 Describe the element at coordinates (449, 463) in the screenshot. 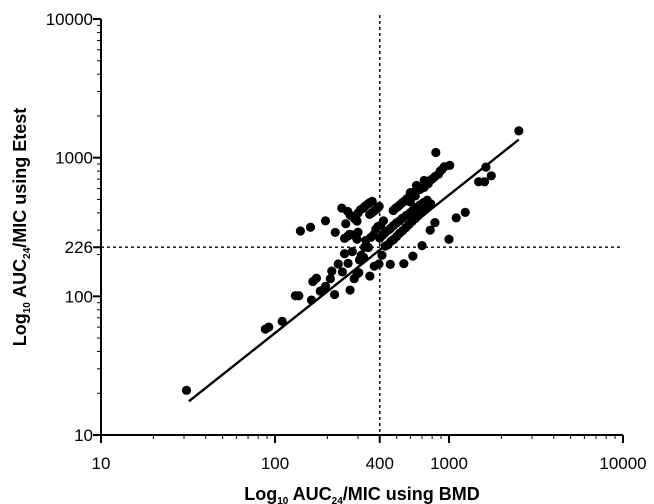

I see `x-tick-label: 1000` at that location.